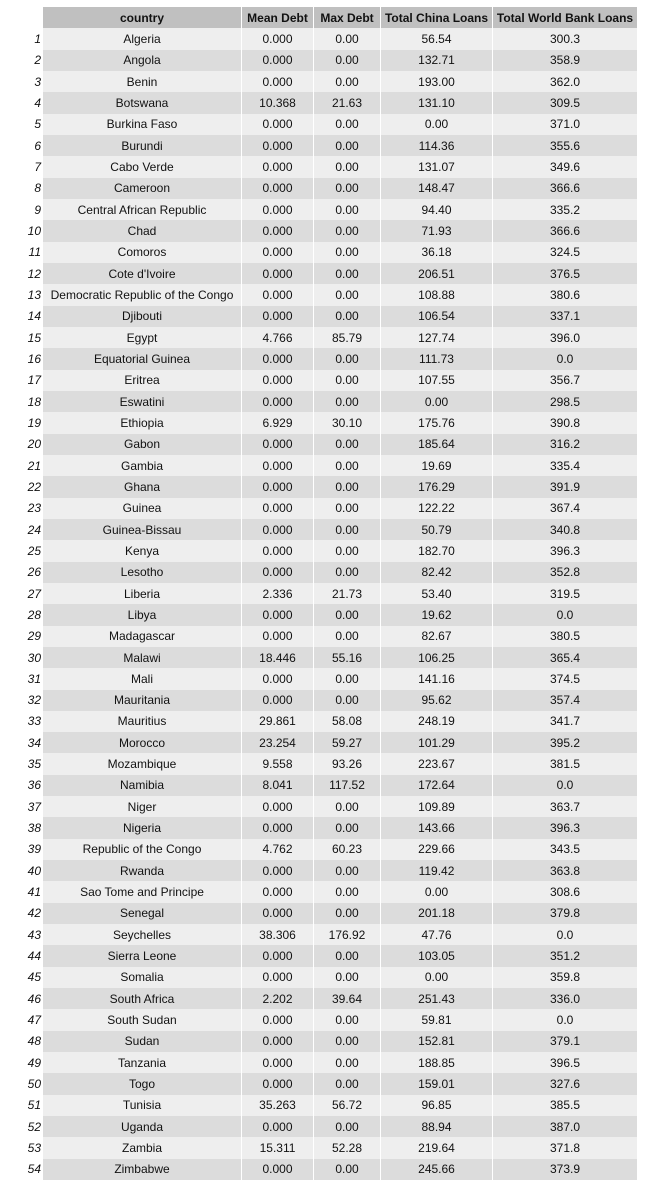  I want to click on row-index: 52, so click(21, 1127).